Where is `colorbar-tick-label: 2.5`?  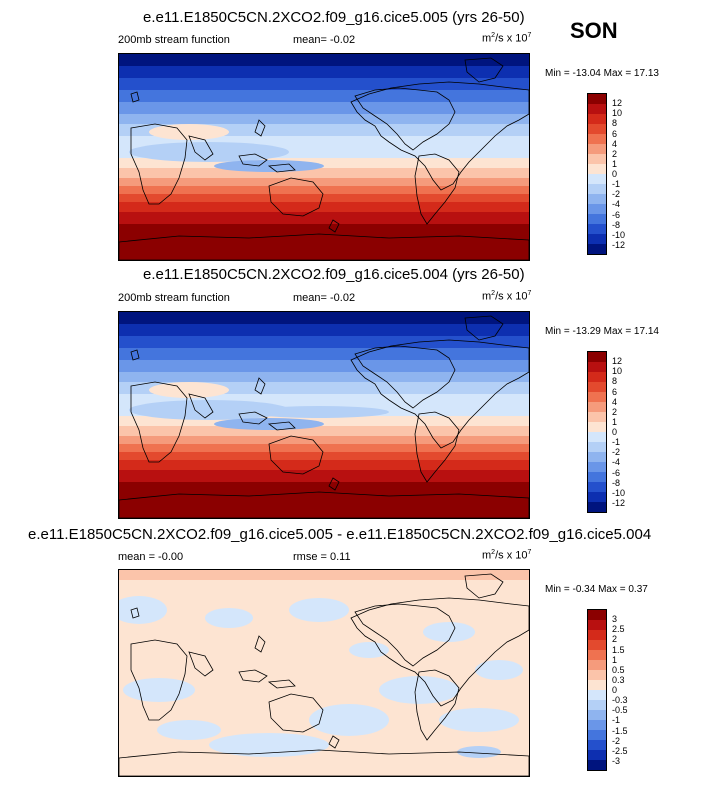
colorbar-tick-label: 2.5 is located at coordinates (618, 629).